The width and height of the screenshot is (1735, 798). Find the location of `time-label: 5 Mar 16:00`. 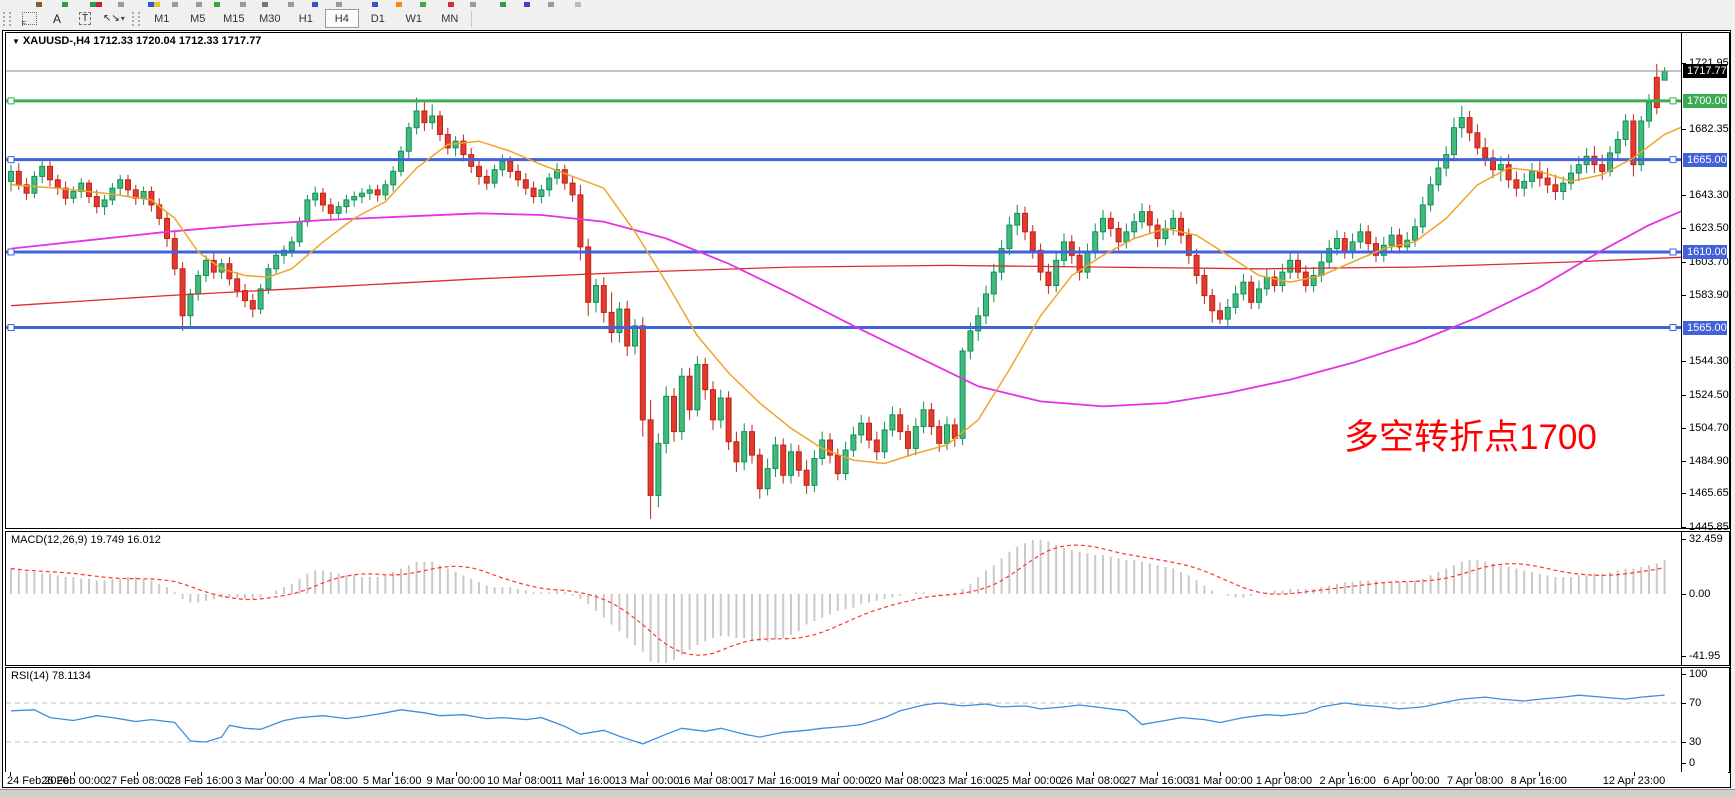

time-label: 5 Mar 16:00 is located at coordinates (392, 781).